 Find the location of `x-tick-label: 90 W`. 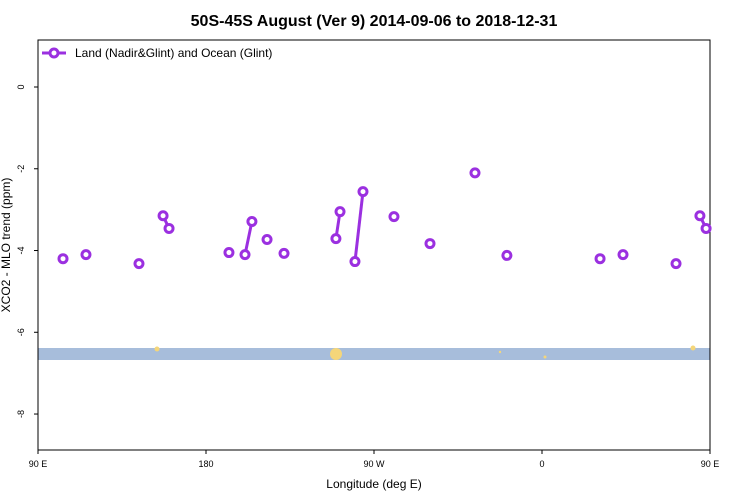

x-tick-label: 90 W is located at coordinates (374, 464).